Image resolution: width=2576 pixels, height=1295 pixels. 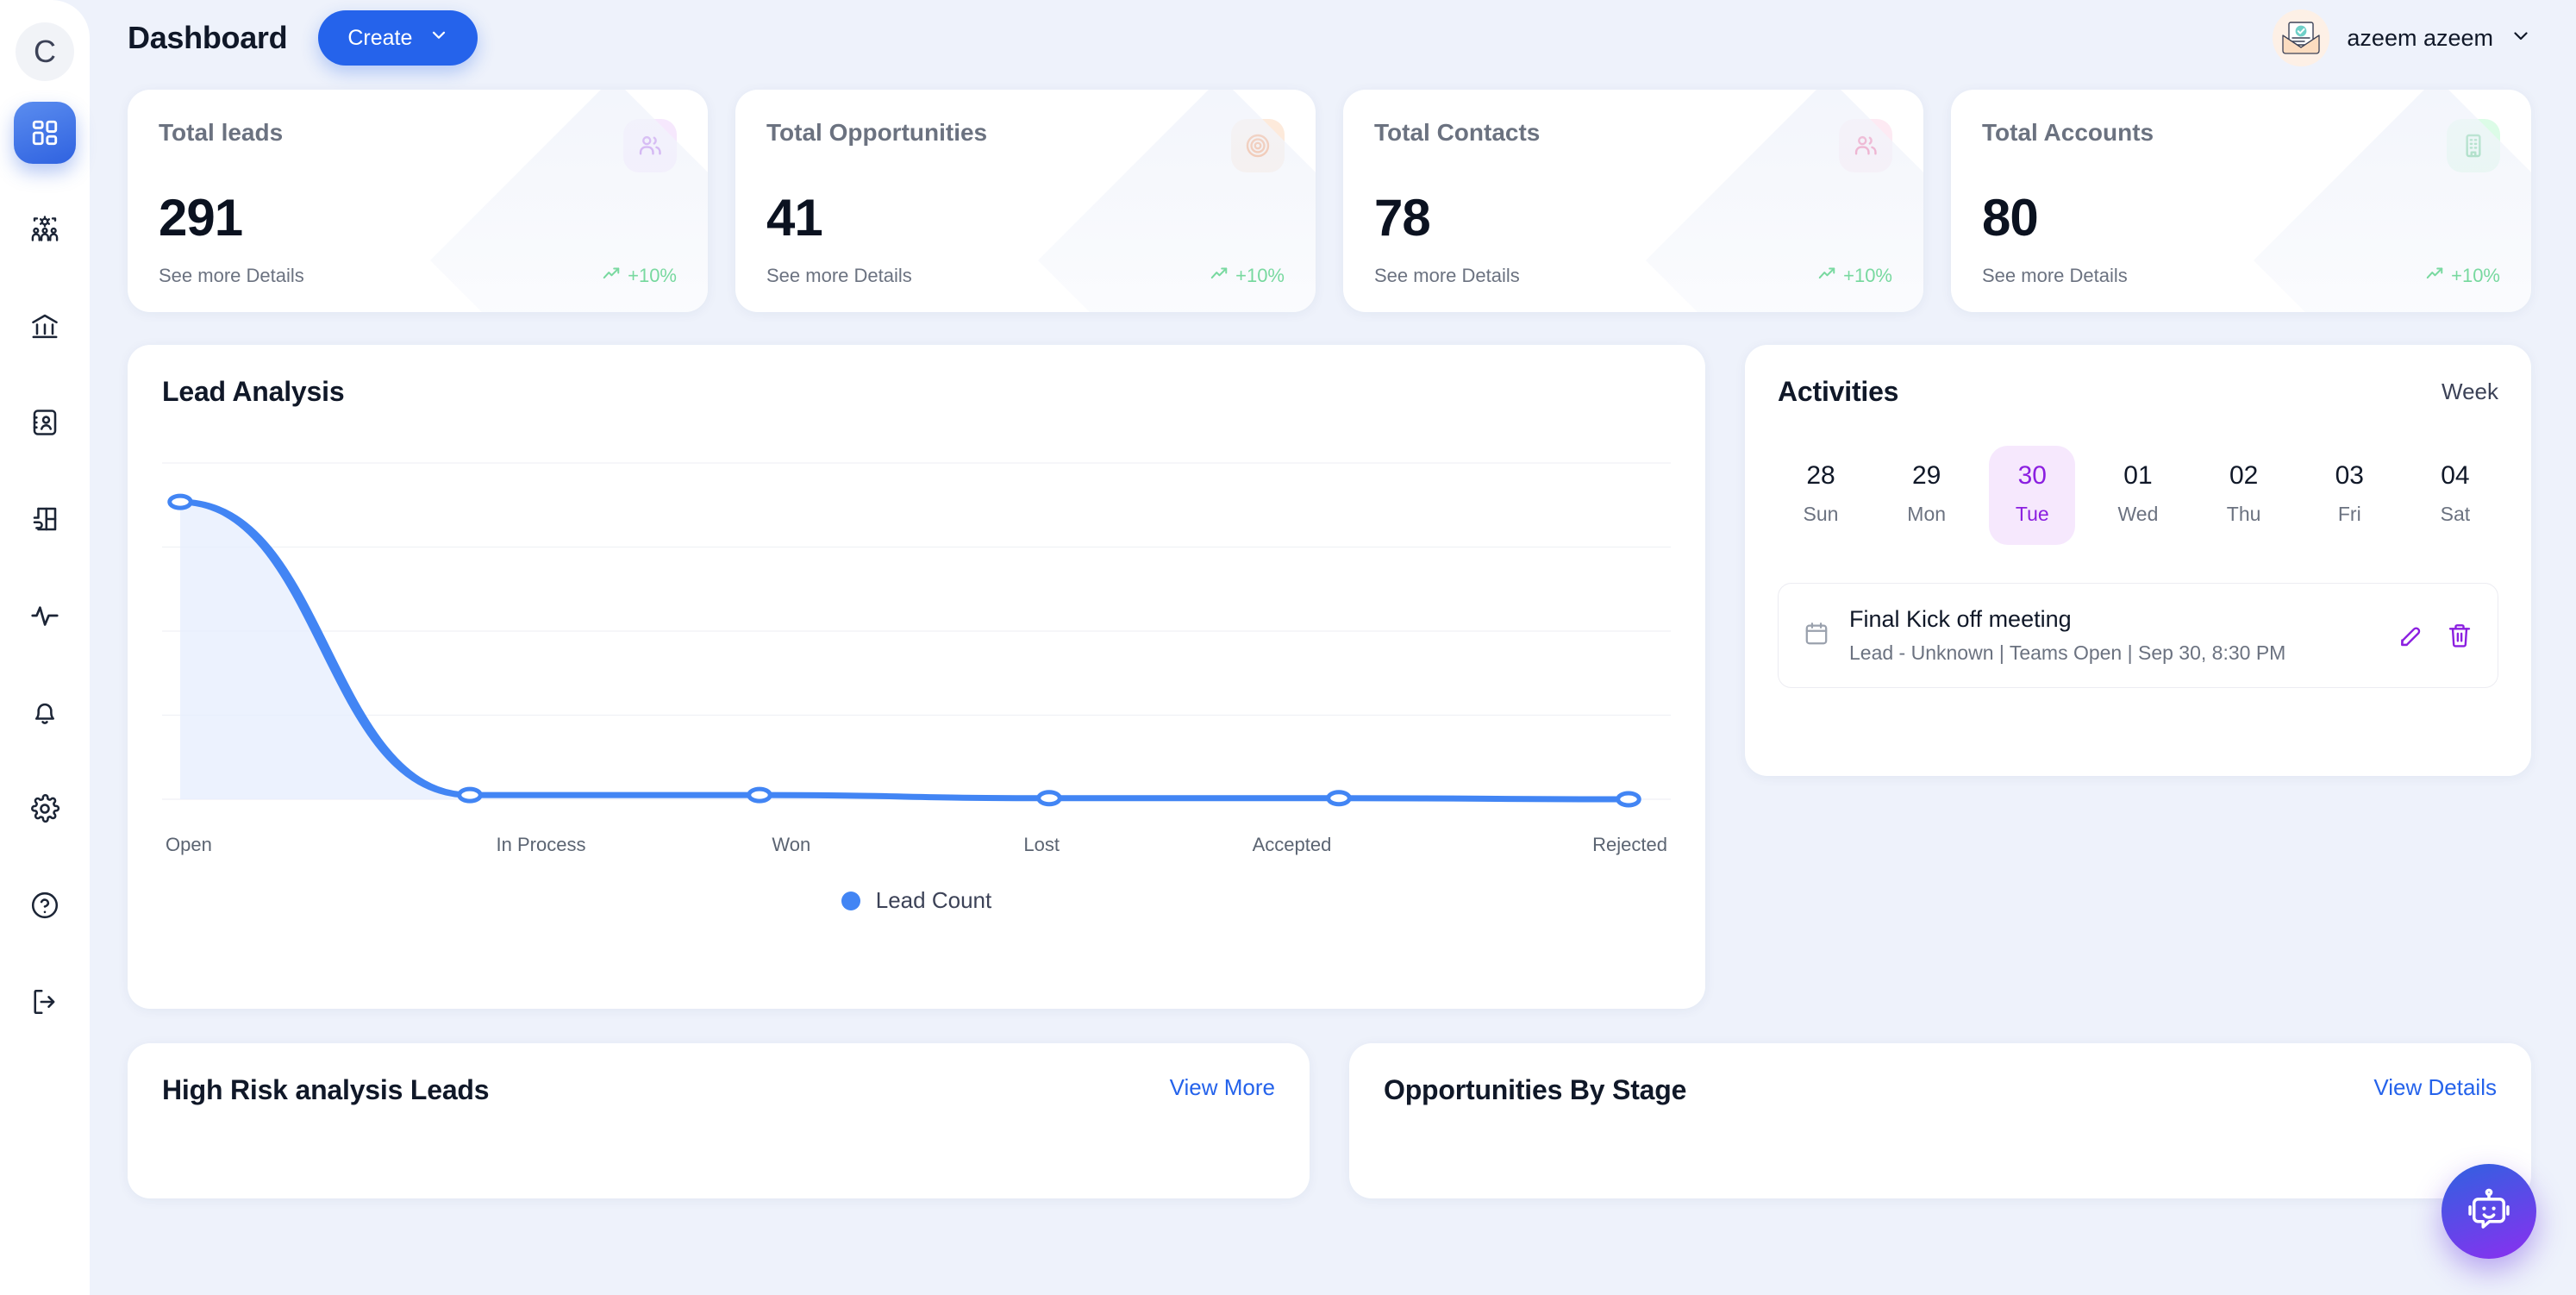 I want to click on x-label: Accepted, so click(x=1292, y=844).